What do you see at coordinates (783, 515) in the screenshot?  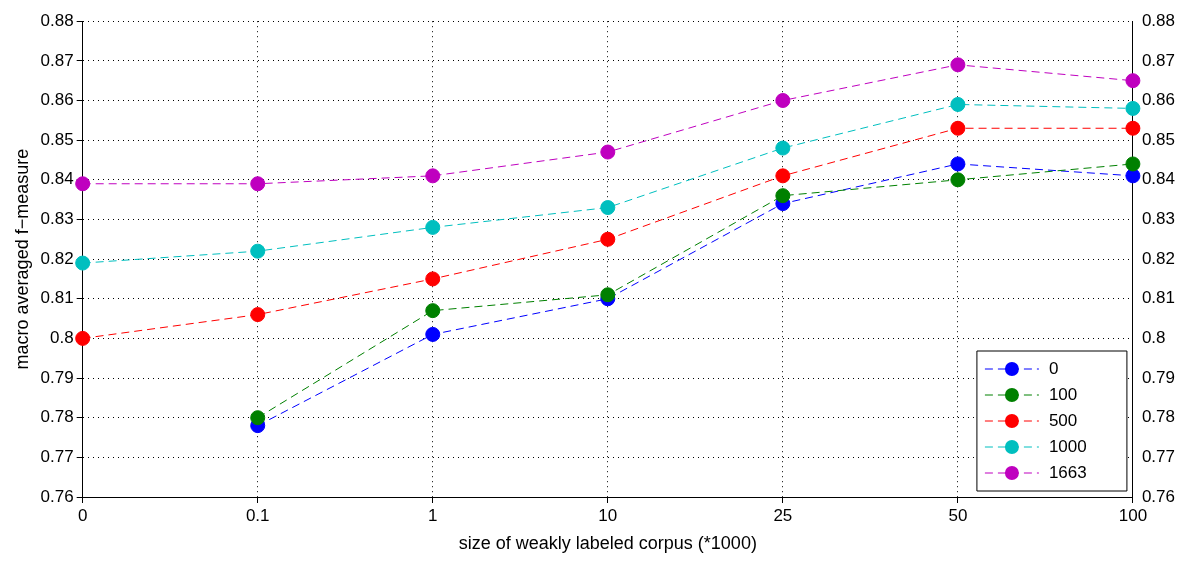 I see `x-tick-label: 25` at bounding box center [783, 515].